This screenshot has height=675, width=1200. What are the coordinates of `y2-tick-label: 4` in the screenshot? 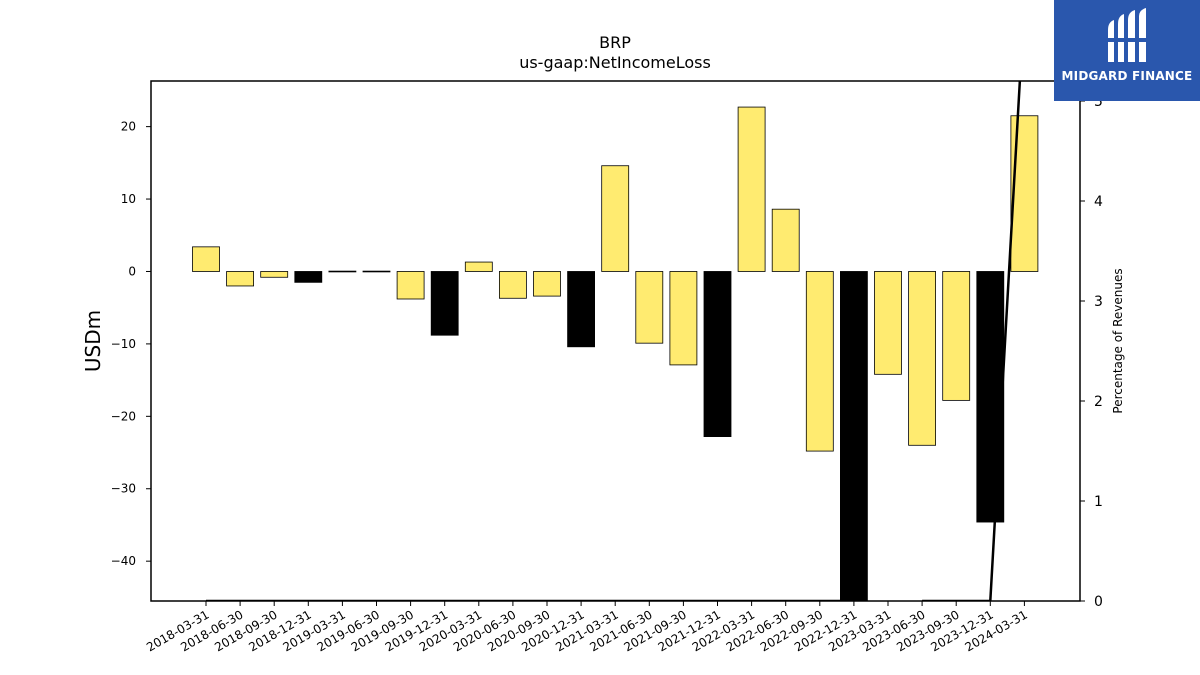 It's located at (1098, 202).